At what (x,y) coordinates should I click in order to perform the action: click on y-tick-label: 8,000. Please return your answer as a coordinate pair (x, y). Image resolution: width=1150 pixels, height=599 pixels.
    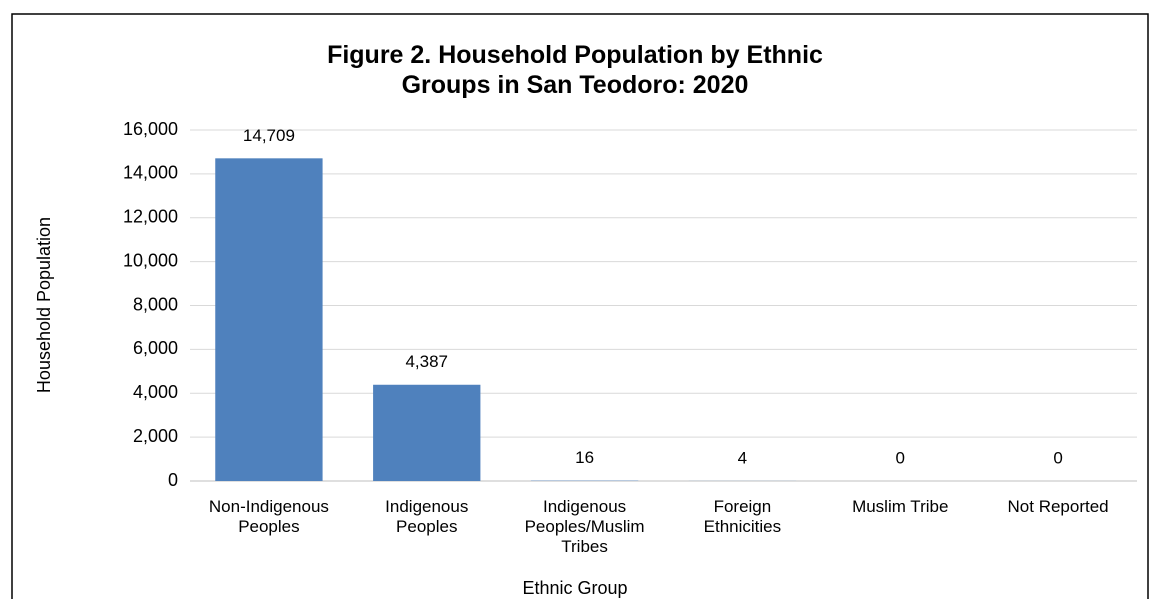
    Looking at the image, I should click on (155, 304).